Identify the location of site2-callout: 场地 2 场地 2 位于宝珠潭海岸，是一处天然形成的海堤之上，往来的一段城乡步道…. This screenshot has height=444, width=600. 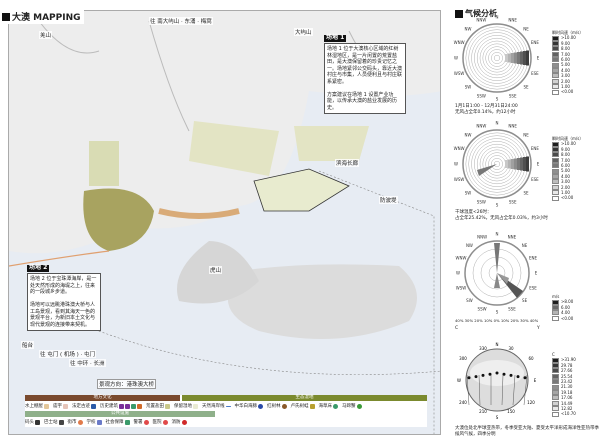
(64, 297).